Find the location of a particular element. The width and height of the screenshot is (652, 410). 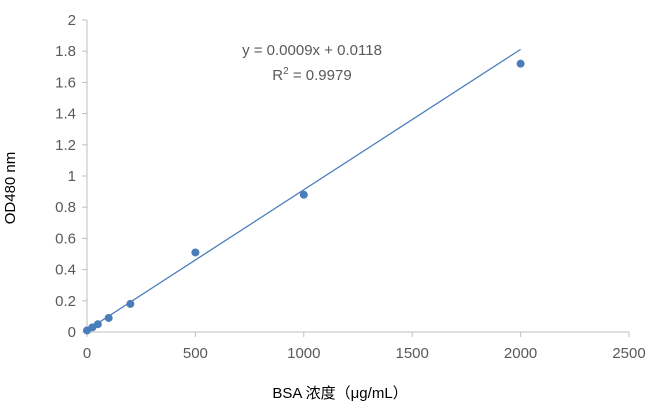

trendline-equation: y = 0.0009x + 0.0118 is located at coordinates (312, 50).